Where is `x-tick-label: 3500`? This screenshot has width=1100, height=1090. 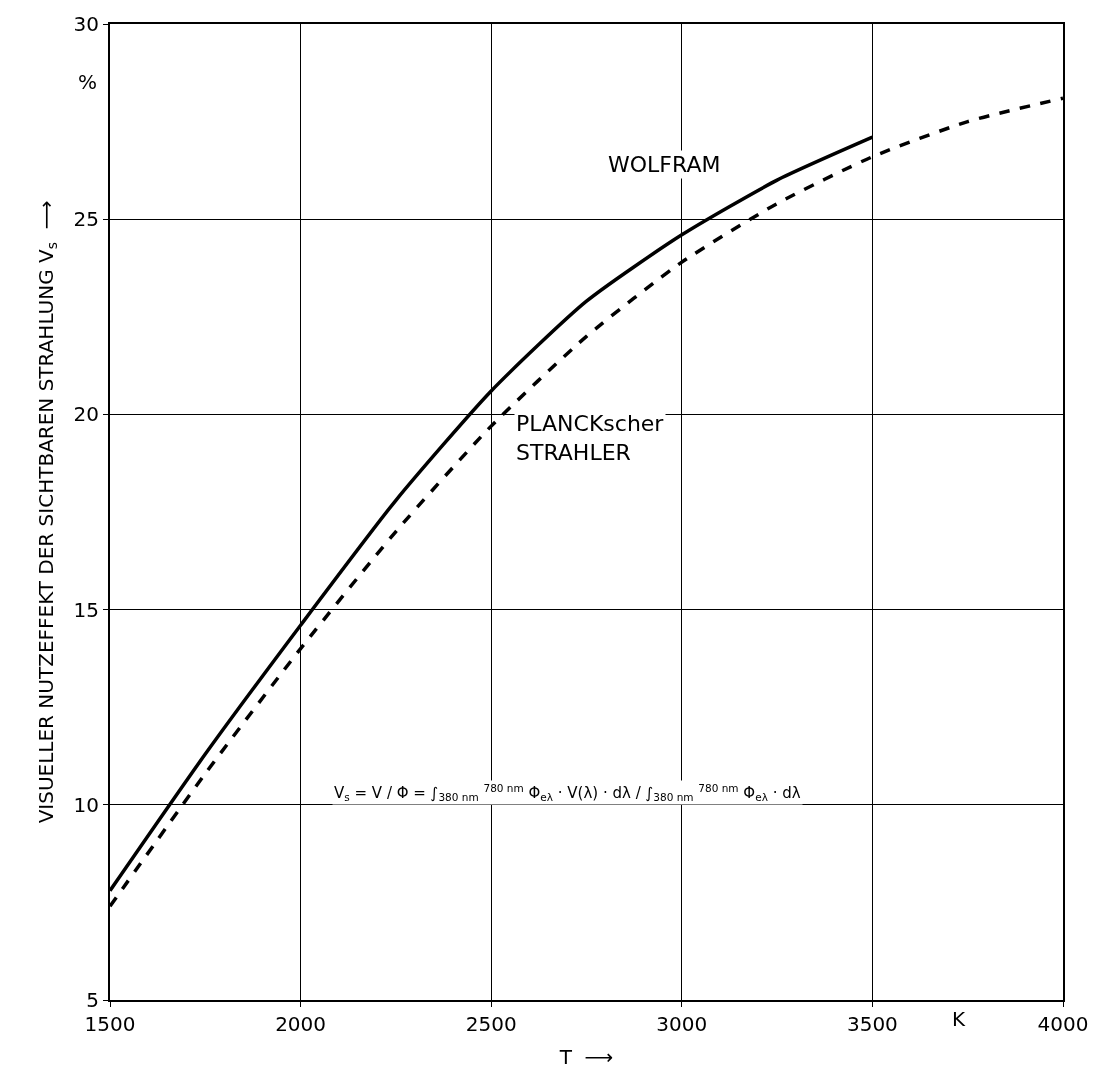
x-tick-label: 3500 is located at coordinates (872, 1024).